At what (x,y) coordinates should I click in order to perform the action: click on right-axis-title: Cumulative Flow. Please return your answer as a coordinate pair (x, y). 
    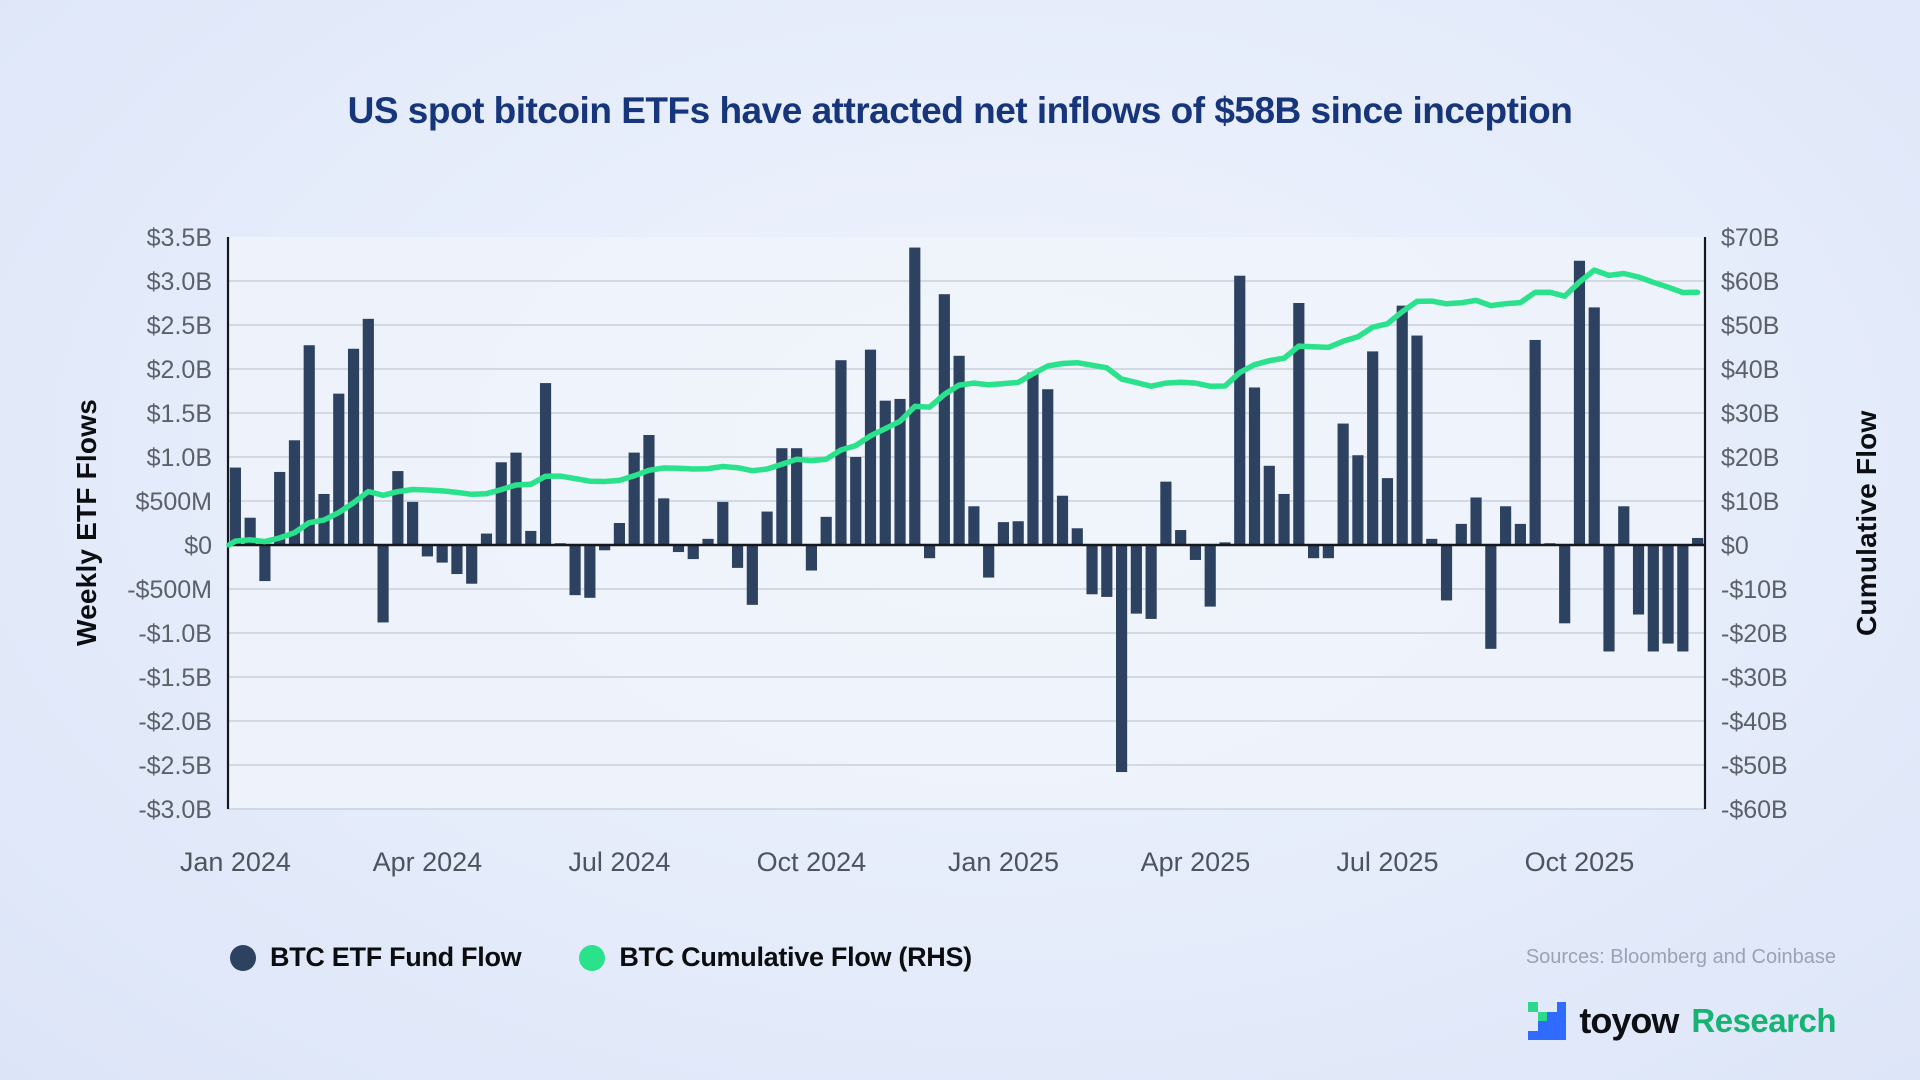
    Looking at the image, I should click on (1866, 523).